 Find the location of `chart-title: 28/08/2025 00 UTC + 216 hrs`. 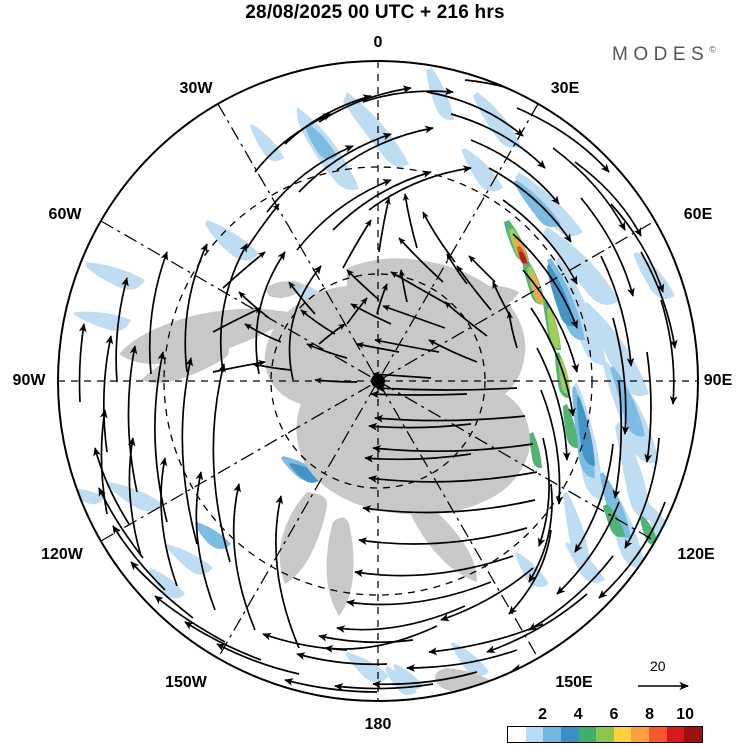

chart-title: 28/08/2025 00 UTC + 216 hrs is located at coordinates (375, 12).